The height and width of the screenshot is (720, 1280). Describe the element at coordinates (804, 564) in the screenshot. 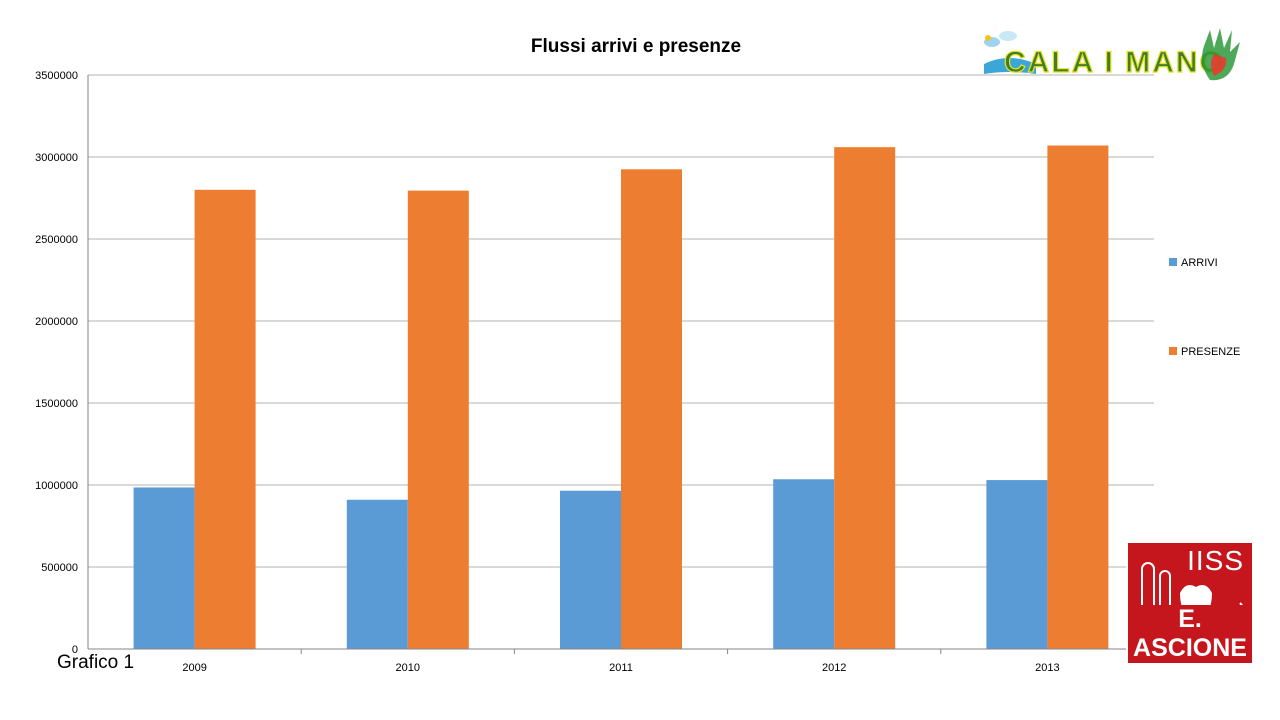

I see `bar-arrivi-2012` at that location.